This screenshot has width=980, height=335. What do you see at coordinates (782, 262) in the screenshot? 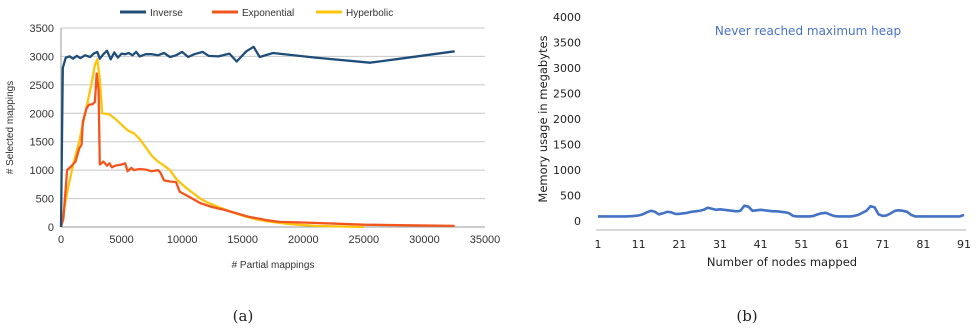
I see `chart-b-x-axis-label: Number of nodes mapped` at bounding box center [782, 262].